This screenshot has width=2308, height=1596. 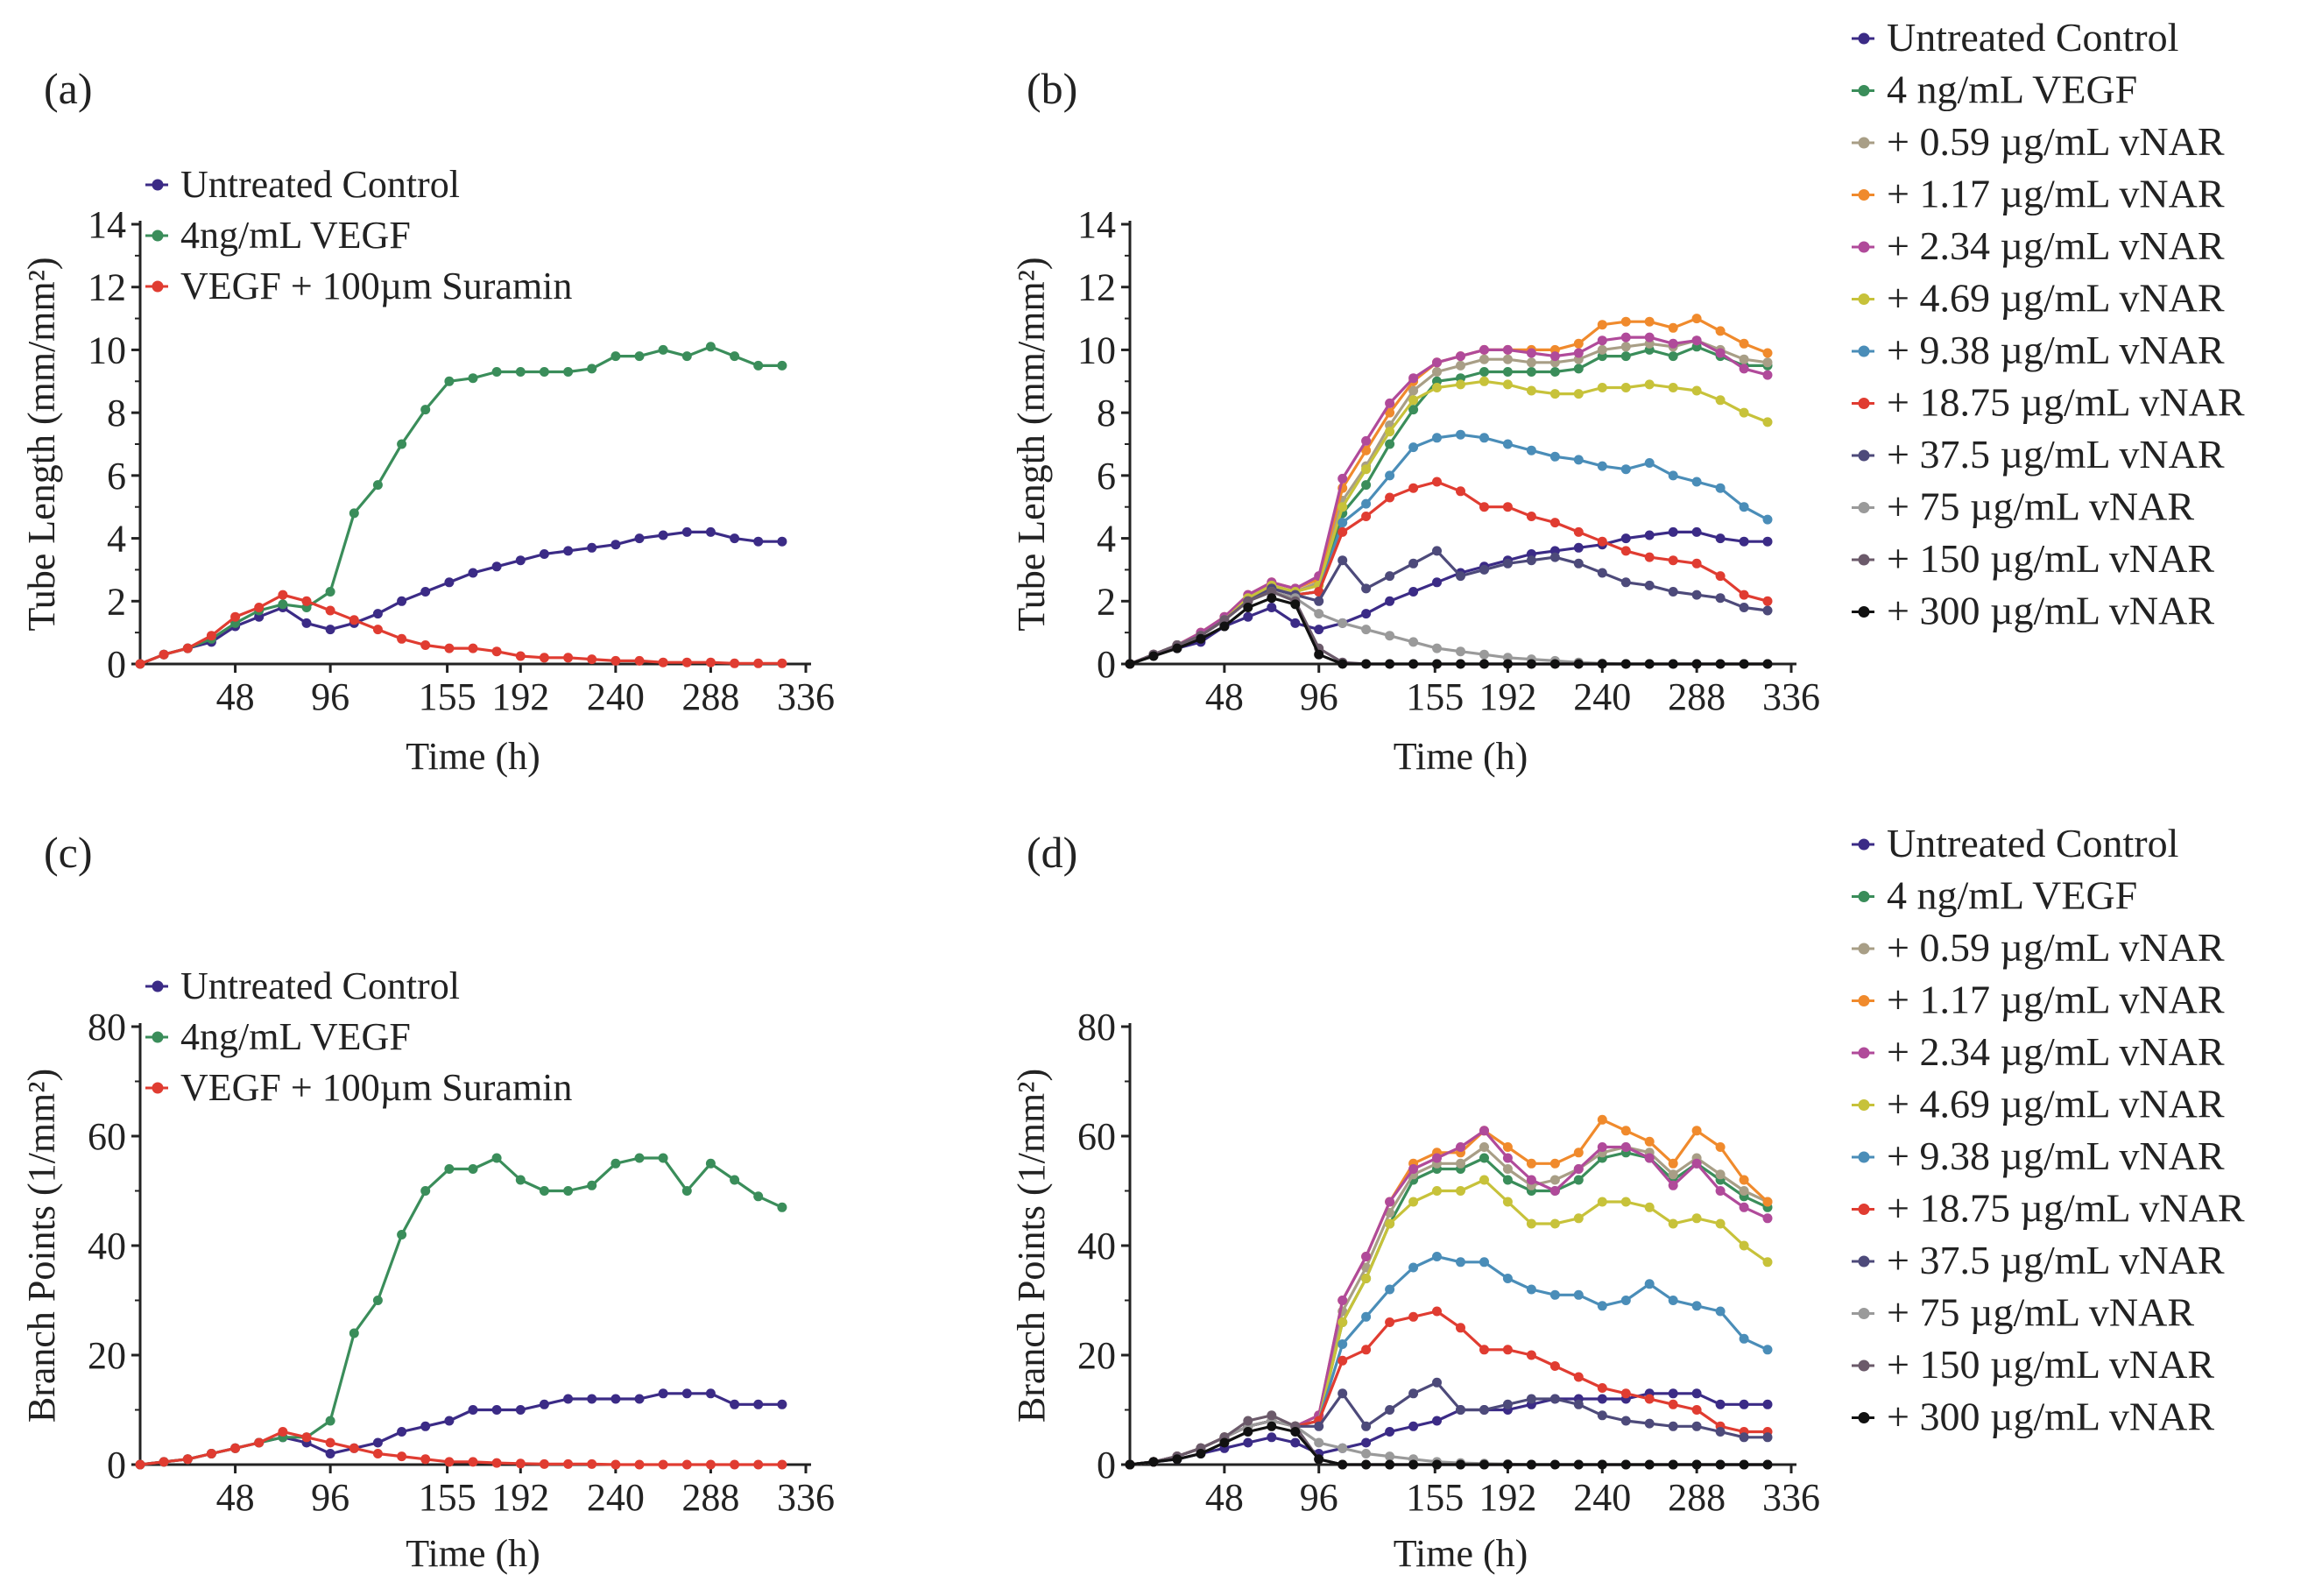 I want to click on legend-label: + 0.59 µg/mL vNAR, so click(x=2056, y=947).